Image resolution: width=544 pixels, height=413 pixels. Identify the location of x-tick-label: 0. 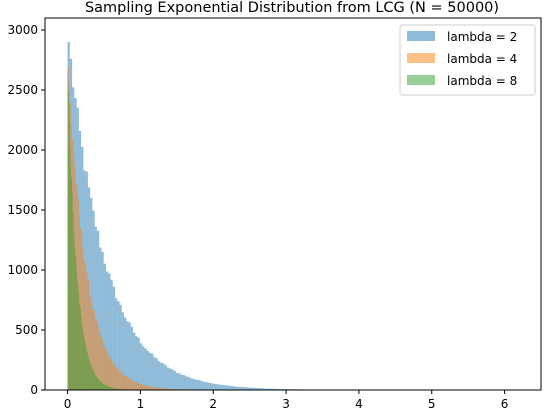
(68, 404).